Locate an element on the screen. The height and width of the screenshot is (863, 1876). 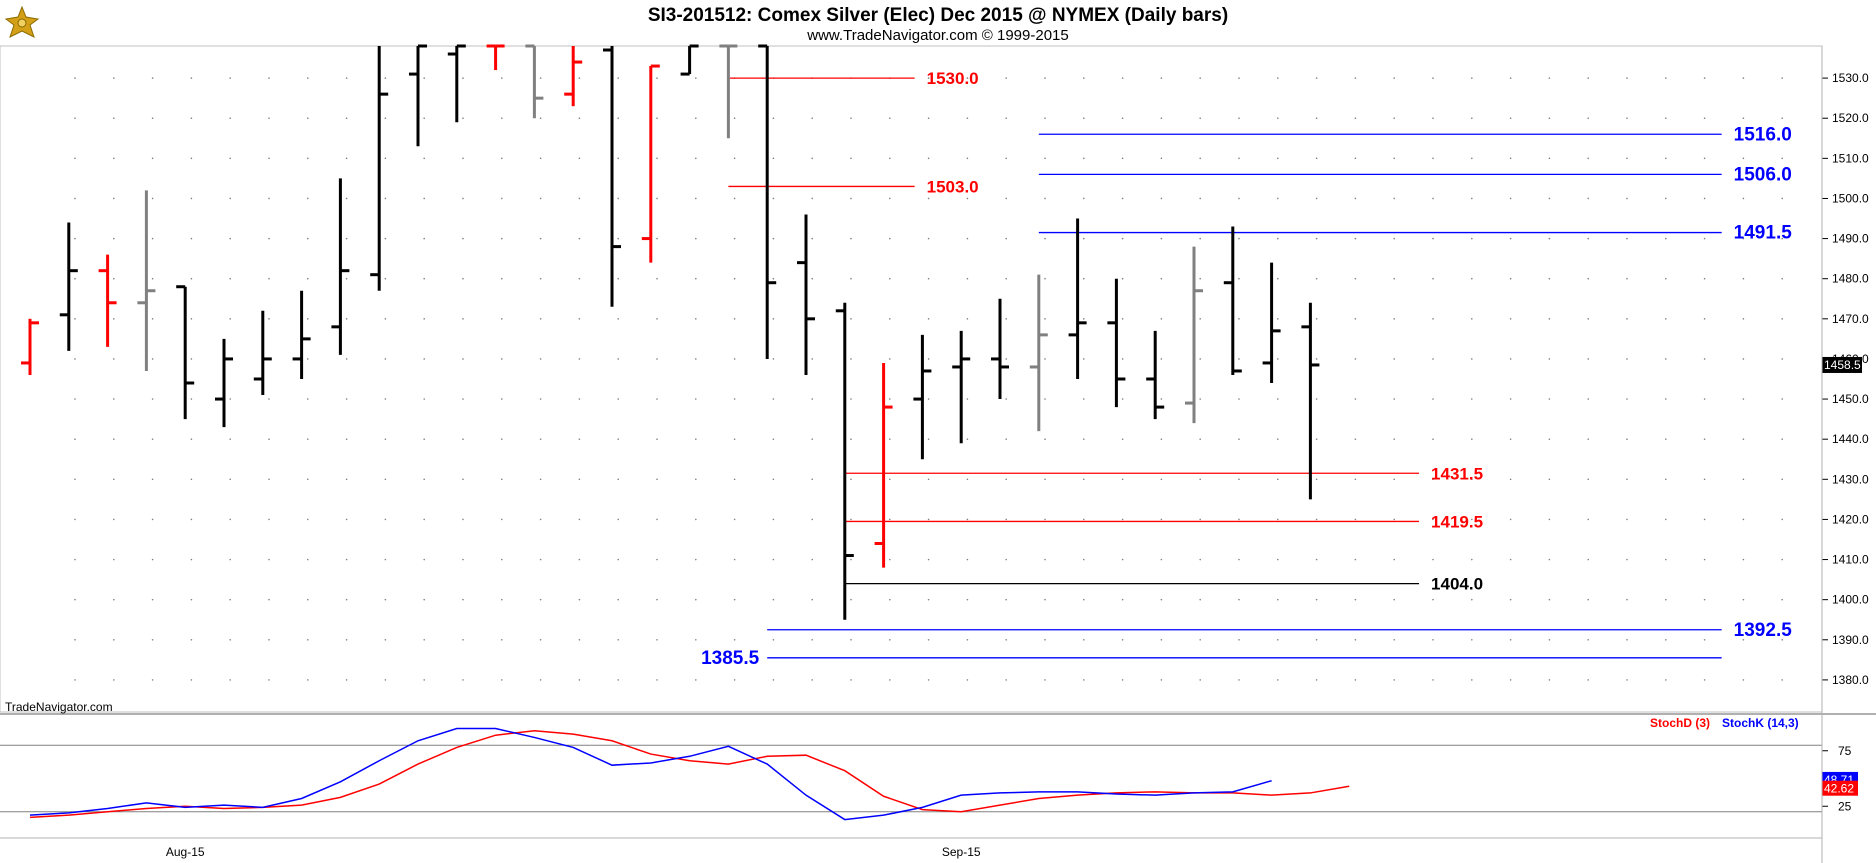
level-label-1530.0: 1530.0 is located at coordinates (953, 78).